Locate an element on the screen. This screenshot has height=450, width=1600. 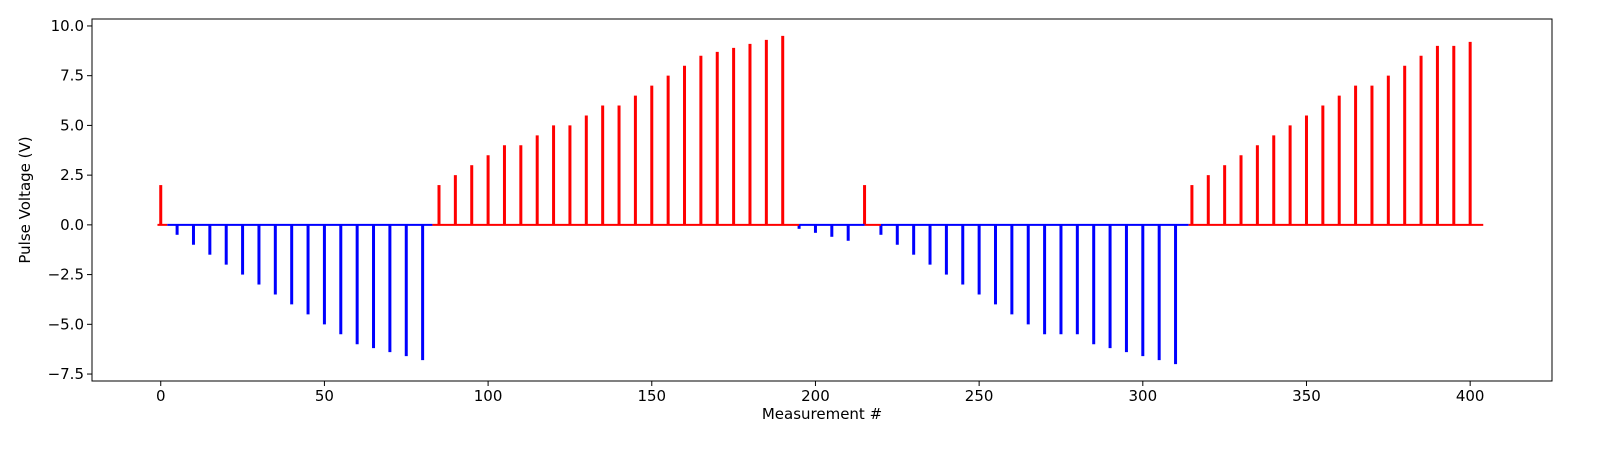
x-tick-label: 50 is located at coordinates (324, 396).